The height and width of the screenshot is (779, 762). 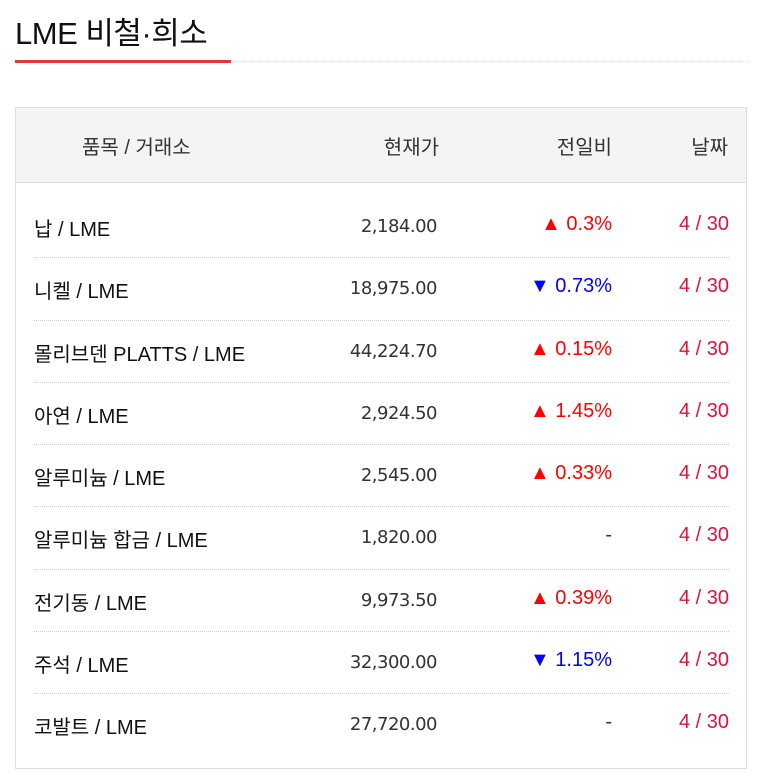 I want to click on table-row: 니켈 / LME 18,975.00 ▼ 0.73% 4 / 30, so click(x=381, y=289).